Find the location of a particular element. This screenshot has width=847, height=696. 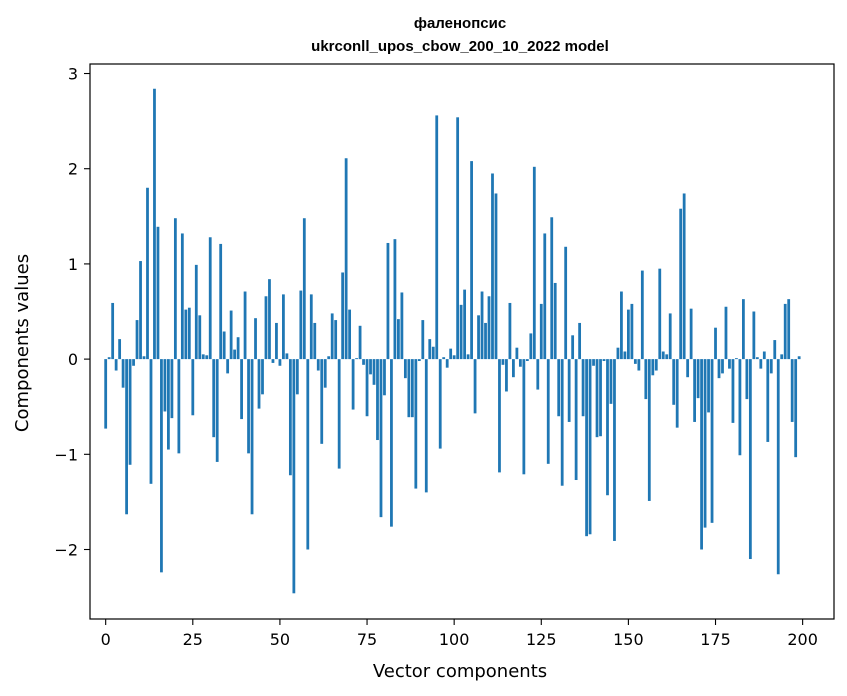

x-tick-label-150: 150 is located at coordinates (628, 639).